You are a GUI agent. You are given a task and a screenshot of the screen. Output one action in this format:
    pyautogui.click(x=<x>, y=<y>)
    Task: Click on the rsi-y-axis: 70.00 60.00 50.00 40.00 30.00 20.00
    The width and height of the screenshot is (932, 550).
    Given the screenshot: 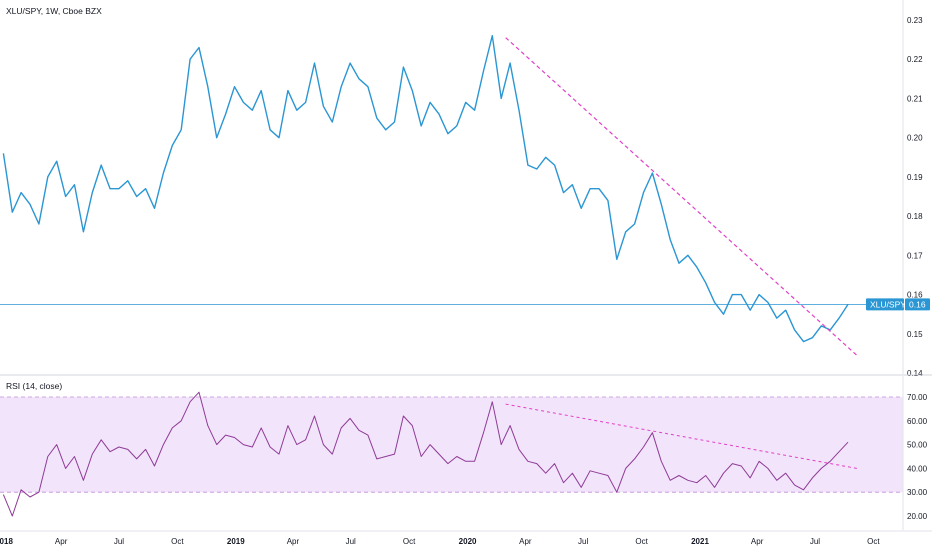 What is the action you would take?
    pyautogui.click(x=917, y=457)
    